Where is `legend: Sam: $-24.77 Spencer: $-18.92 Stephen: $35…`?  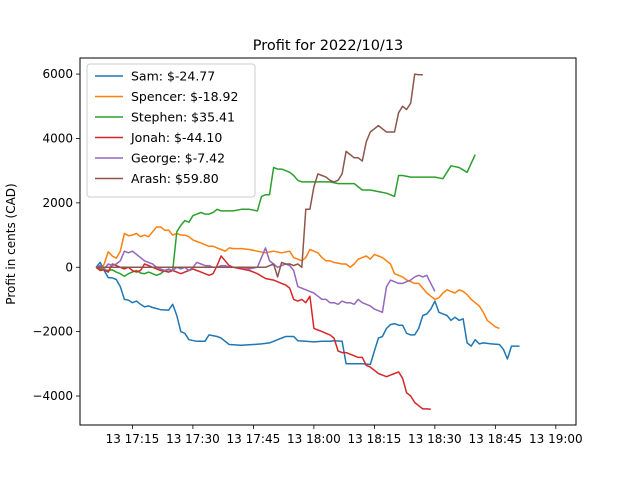 legend: Sam: $-24.77 Spencer: $-18.92 Stephen: $35… is located at coordinates (171, 130).